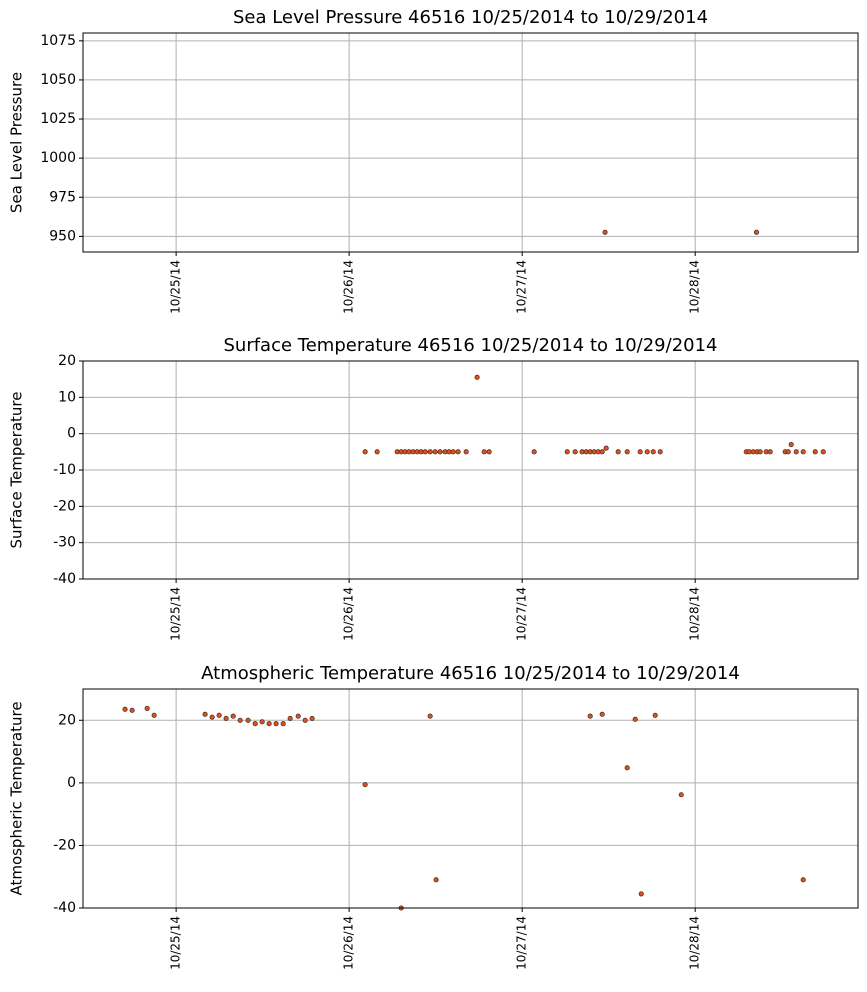  Describe the element at coordinates (58, 158) in the screenshot. I see `y-tick-label: 1000` at that location.